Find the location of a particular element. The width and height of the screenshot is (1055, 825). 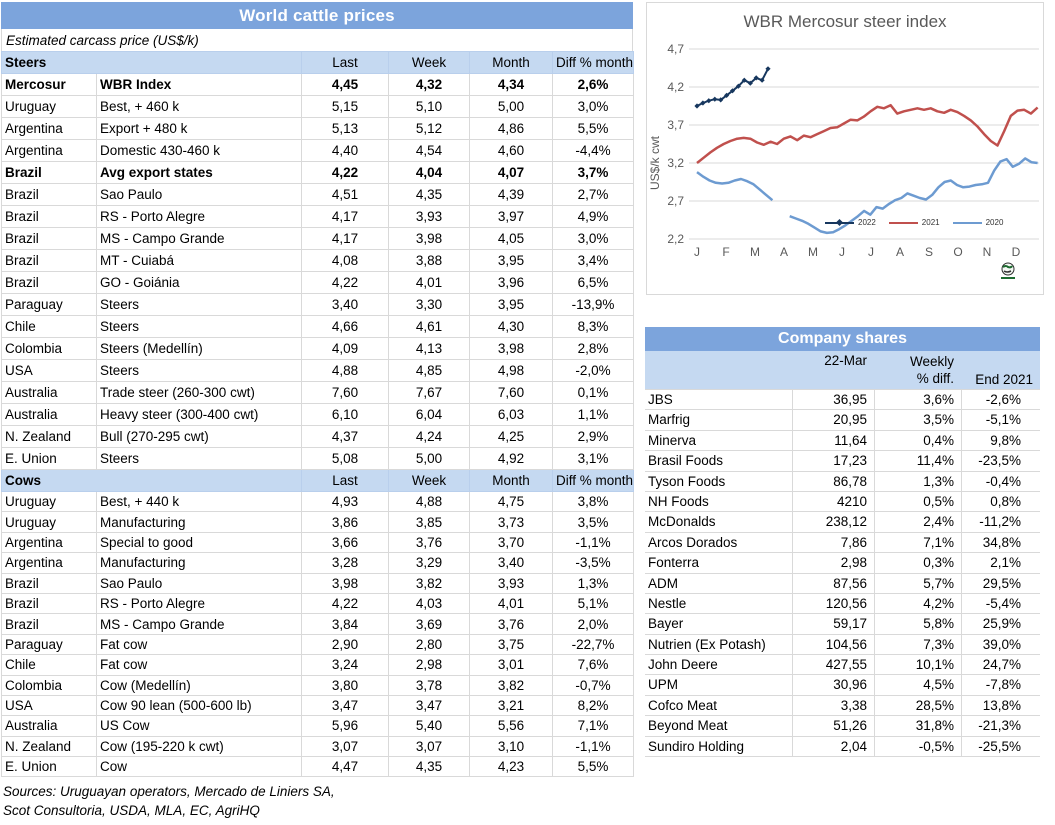

price-cell: 3,40 is located at coordinates (511, 563).